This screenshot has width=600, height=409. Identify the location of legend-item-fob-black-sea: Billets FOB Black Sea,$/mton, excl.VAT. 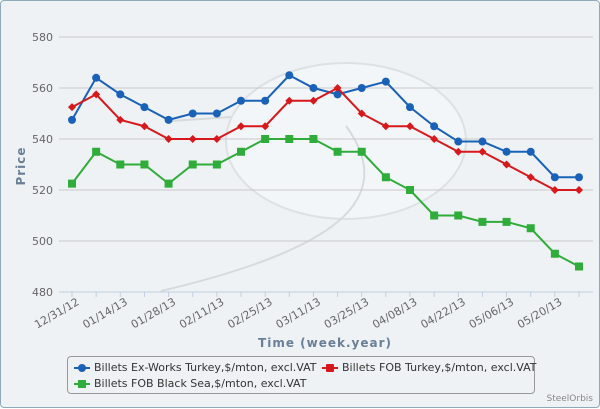
(190, 383).